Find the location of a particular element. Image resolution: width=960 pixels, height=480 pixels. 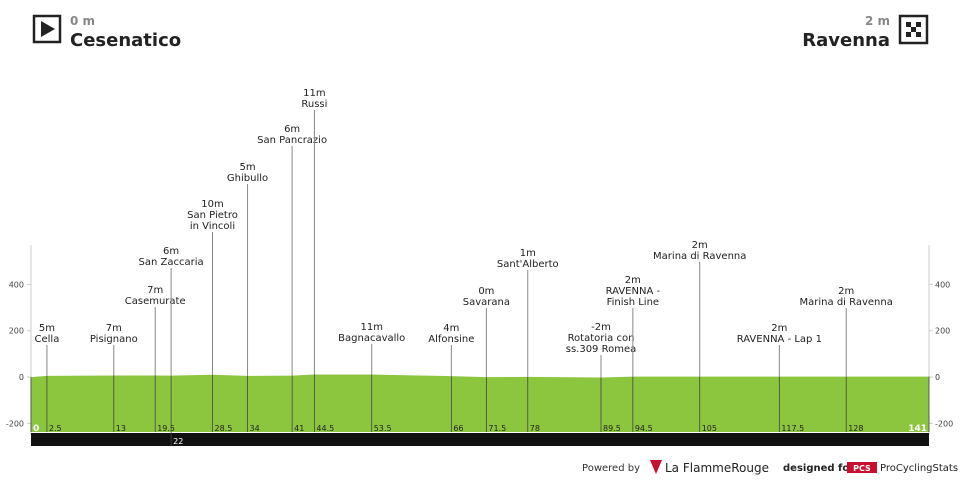

distance-bar is located at coordinates (480, 439).